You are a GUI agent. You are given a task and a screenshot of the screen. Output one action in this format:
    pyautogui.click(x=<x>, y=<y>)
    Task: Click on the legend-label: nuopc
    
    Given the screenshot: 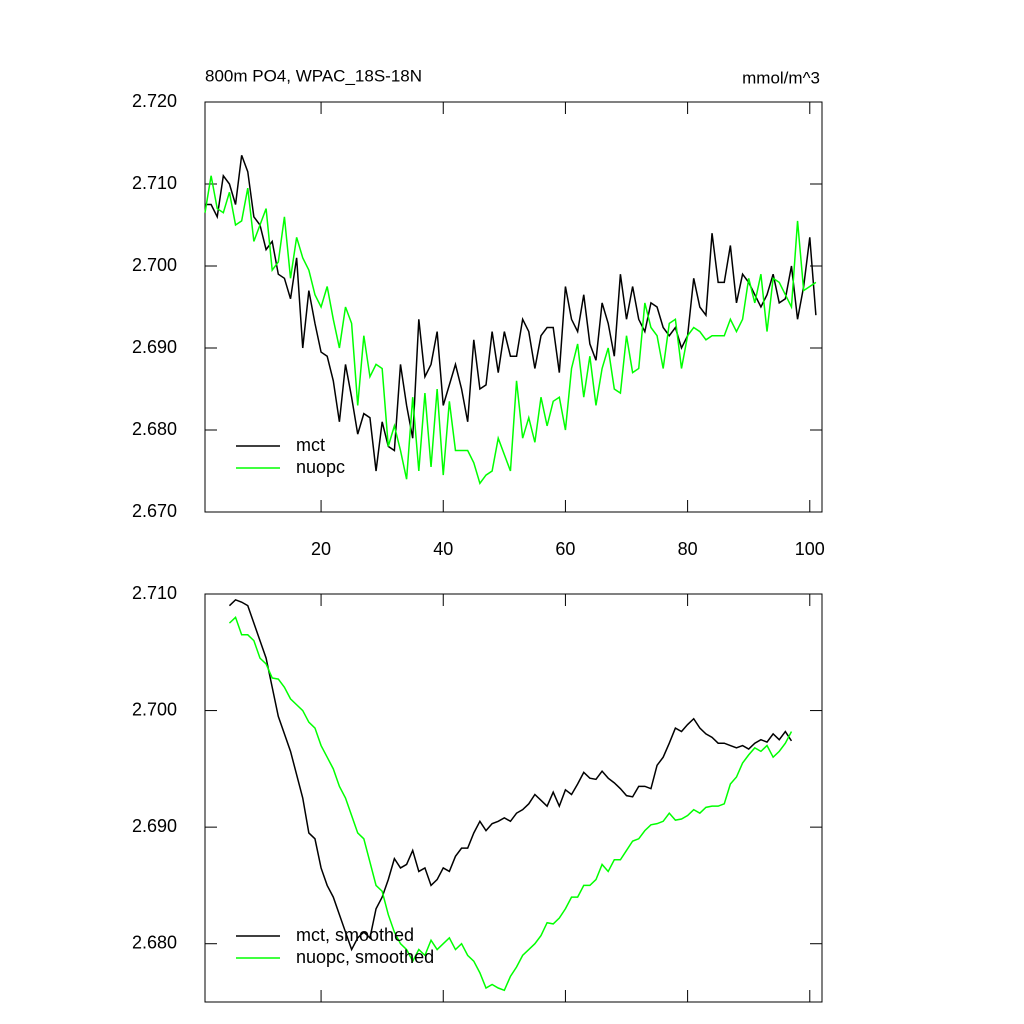 What is the action you would take?
    pyautogui.click(x=320, y=467)
    